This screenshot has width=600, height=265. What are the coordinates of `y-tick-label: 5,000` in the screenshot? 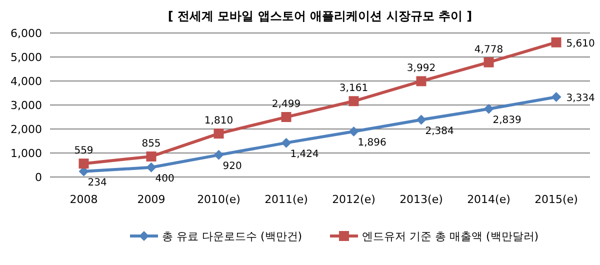 It's located at (26, 57).